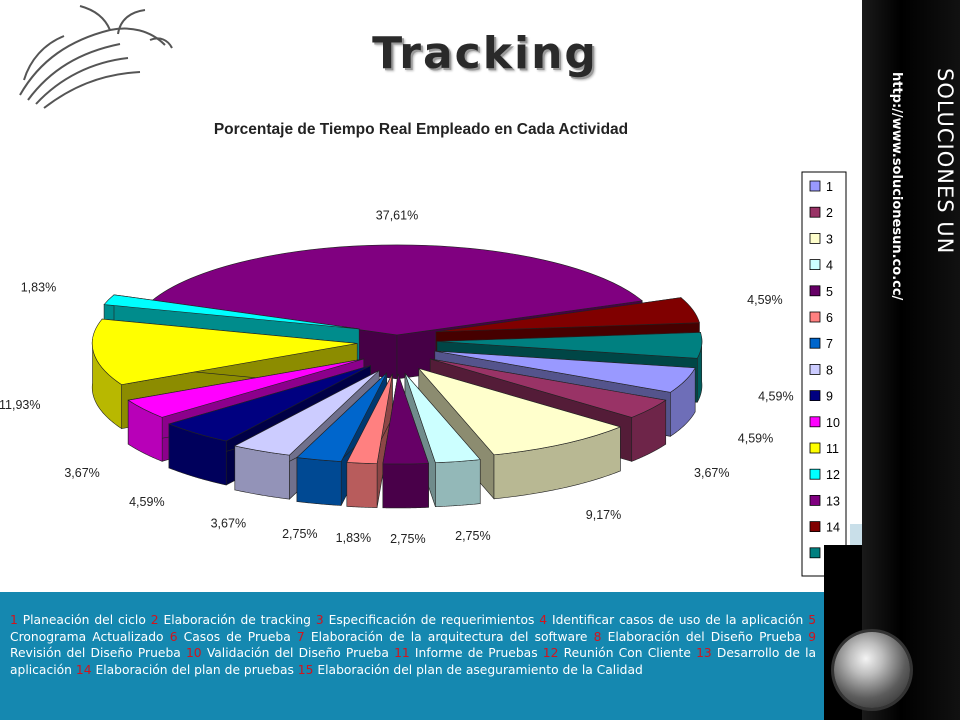 The image size is (960, 720). What do you see at coordinates (146, 502) in the screenshot?
I see `data-label-9: 4,59%` at bounding box center [146, 502].